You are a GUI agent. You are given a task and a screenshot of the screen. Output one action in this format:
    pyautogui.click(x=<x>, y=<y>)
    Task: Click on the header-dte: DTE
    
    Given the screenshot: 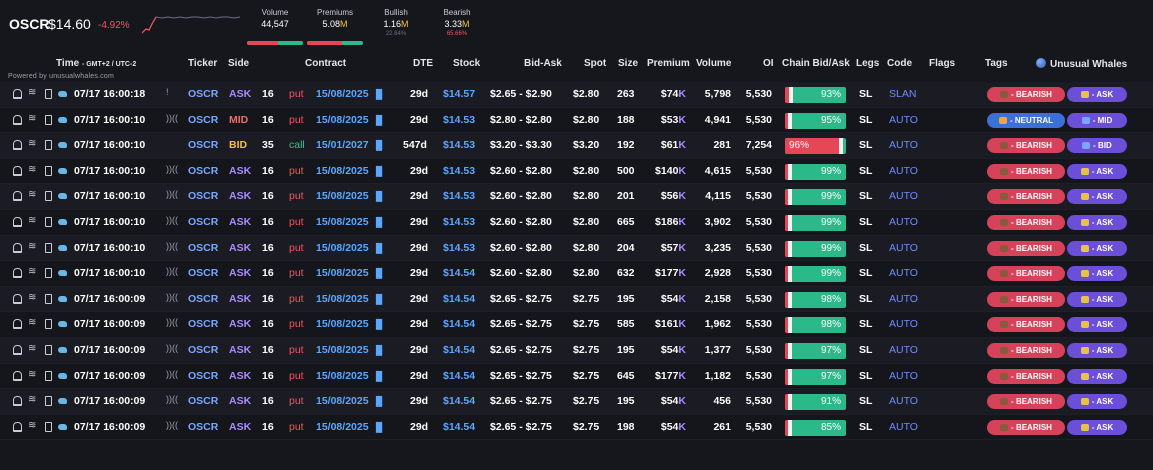 What is the action you would take?
    pyautogui.click(x=423, y=63)
    